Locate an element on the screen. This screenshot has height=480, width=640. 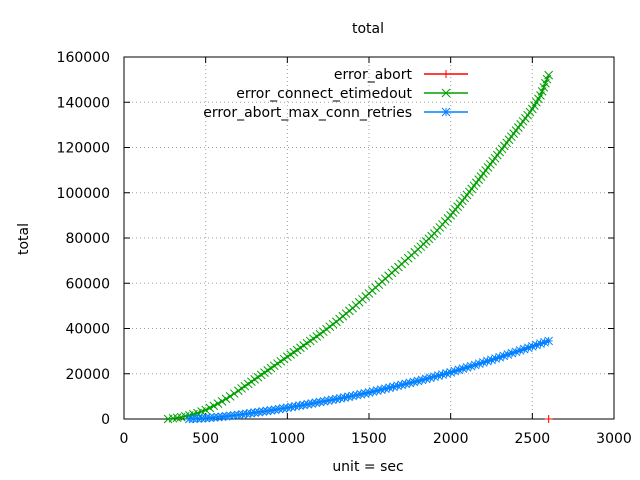
legend-item: error_connect_etimedout is located at coordinates (352, 94).